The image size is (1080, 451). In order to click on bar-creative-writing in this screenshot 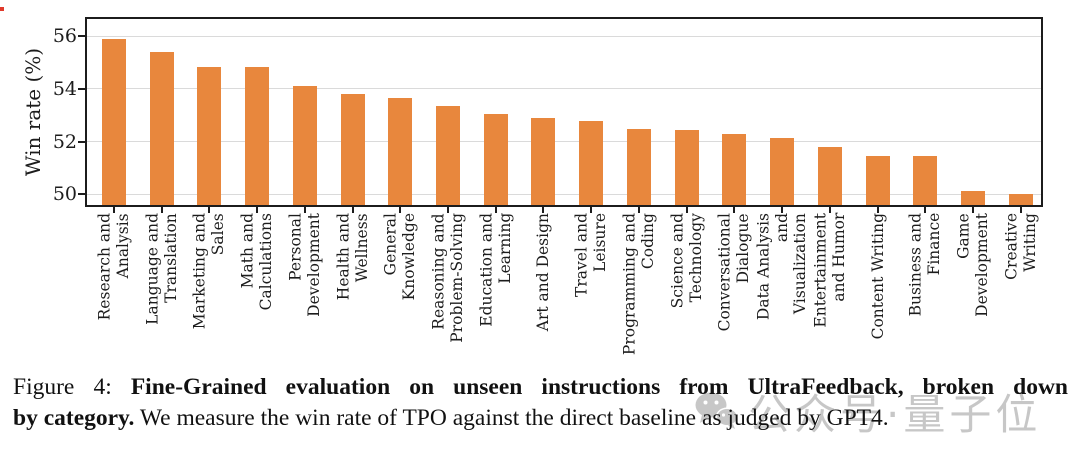, I will do `click(1020, 199)`.